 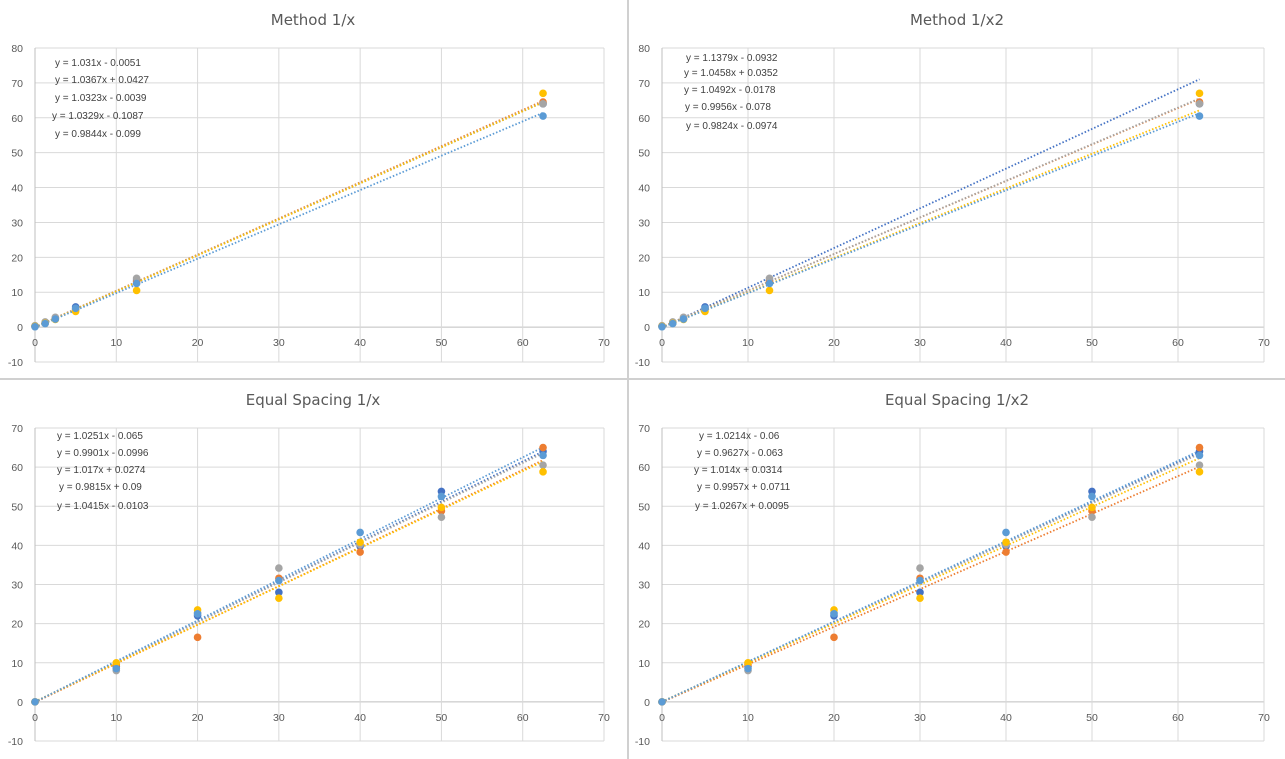 What do you see at coordinates (100, 487) in the screenshot?
I see `trendline-equation: y = 0.9815x + 0.09` at bounding box center [100, 487].